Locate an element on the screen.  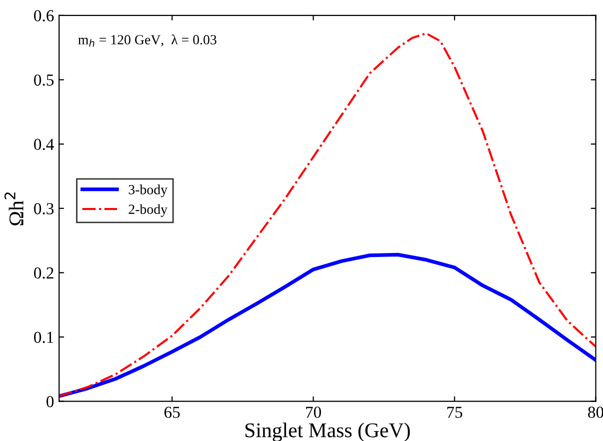
y-tick-label: 0.2 is located at coordinates (44, 273).